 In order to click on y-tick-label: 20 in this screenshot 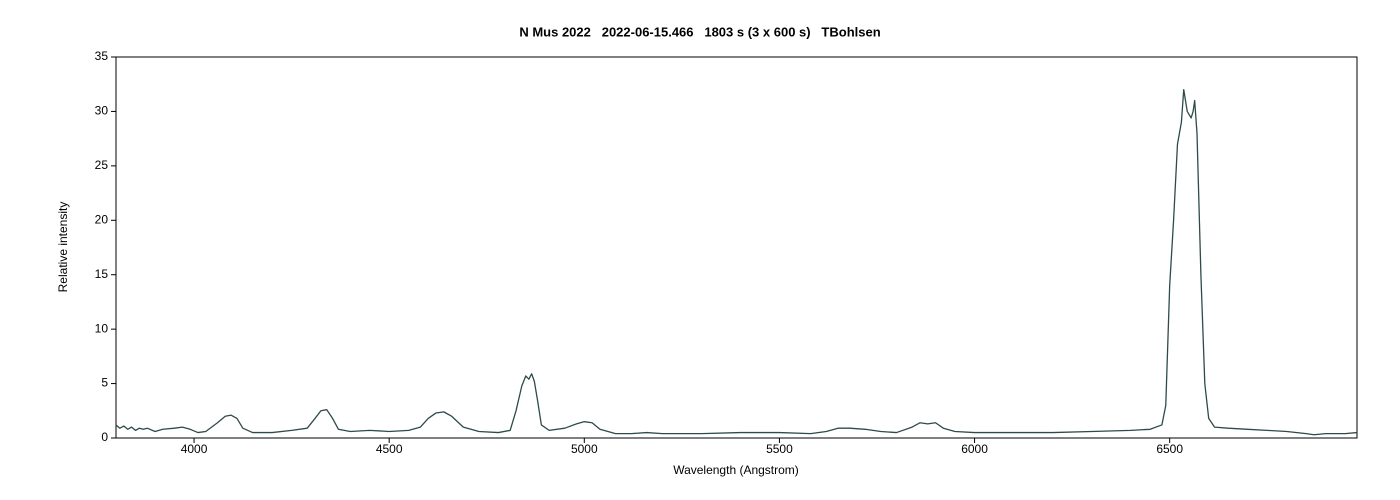, I will do `click(102, 219)`.